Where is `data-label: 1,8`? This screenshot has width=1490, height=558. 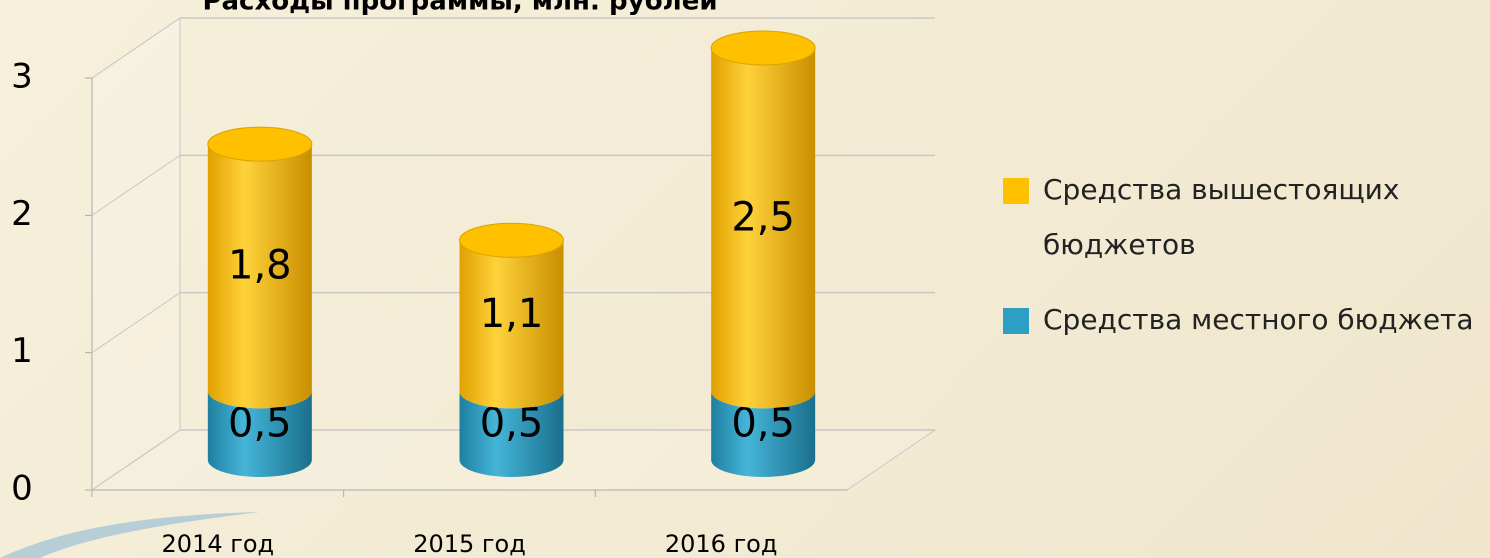
data-label: 1,8 is located at coordinates (260, 266).